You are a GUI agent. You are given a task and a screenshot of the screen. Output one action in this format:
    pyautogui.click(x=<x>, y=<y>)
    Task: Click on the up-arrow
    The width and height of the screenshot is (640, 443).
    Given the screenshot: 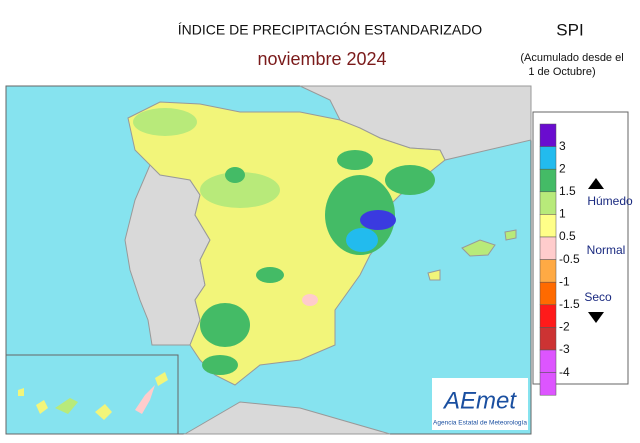 What is the action you would take?
    pyautogui.click(x=596, y=183)
    